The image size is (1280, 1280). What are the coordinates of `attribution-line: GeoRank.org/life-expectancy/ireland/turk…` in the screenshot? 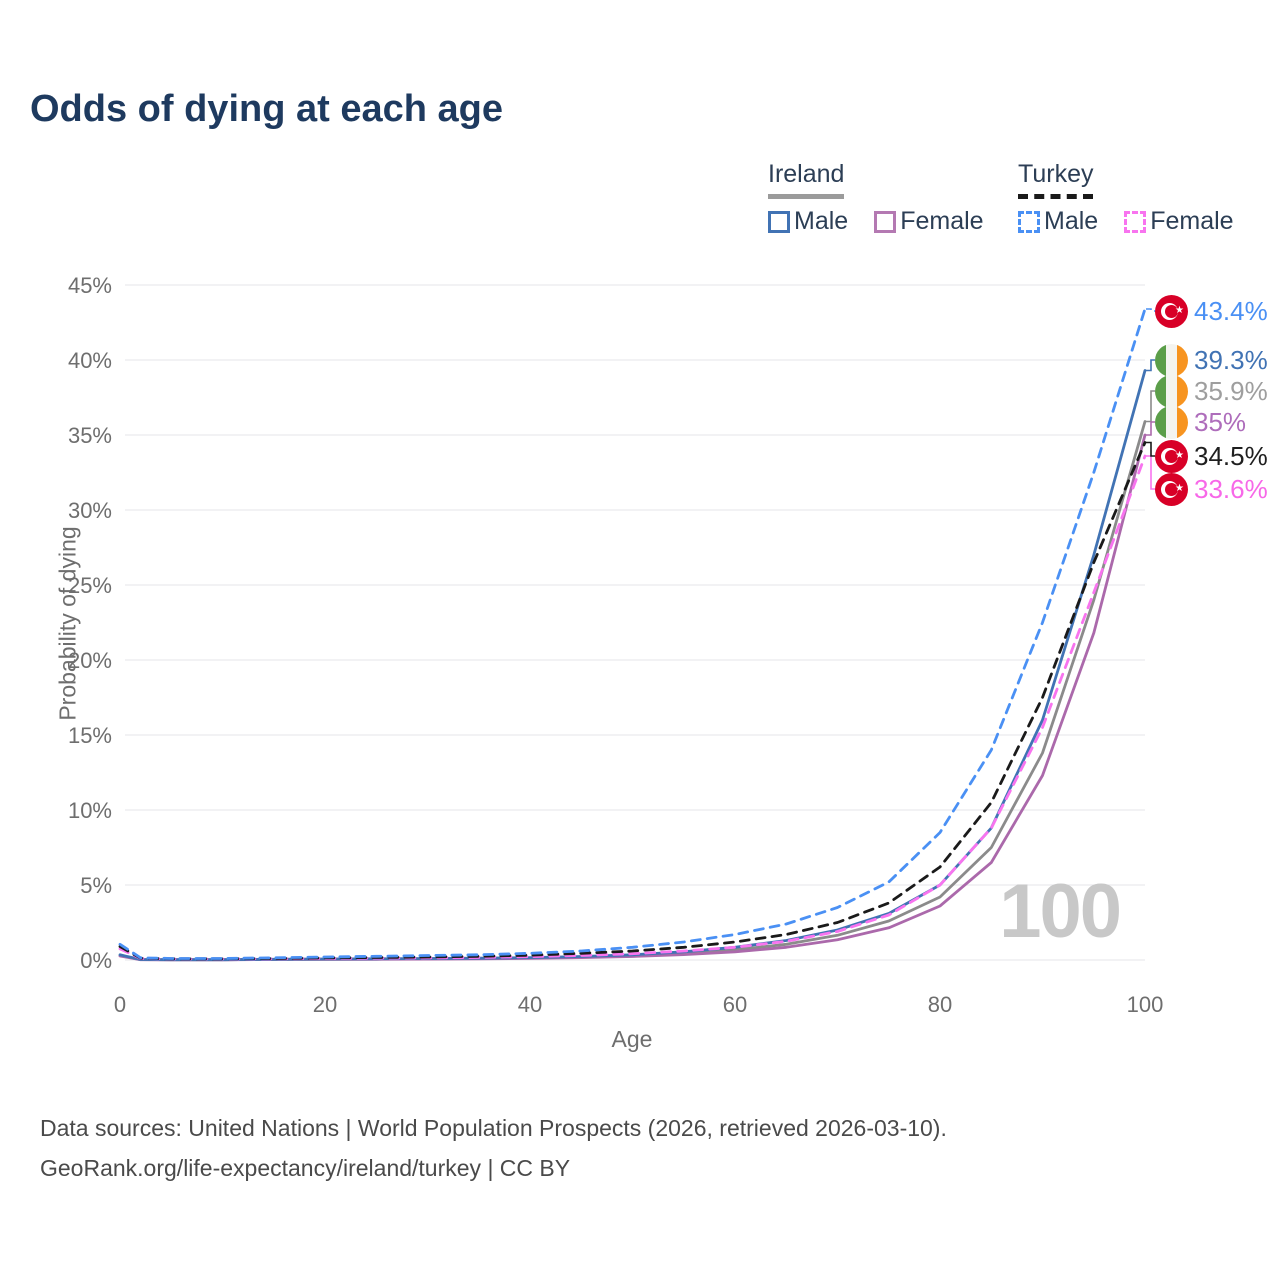 It's located at (305, 1168).